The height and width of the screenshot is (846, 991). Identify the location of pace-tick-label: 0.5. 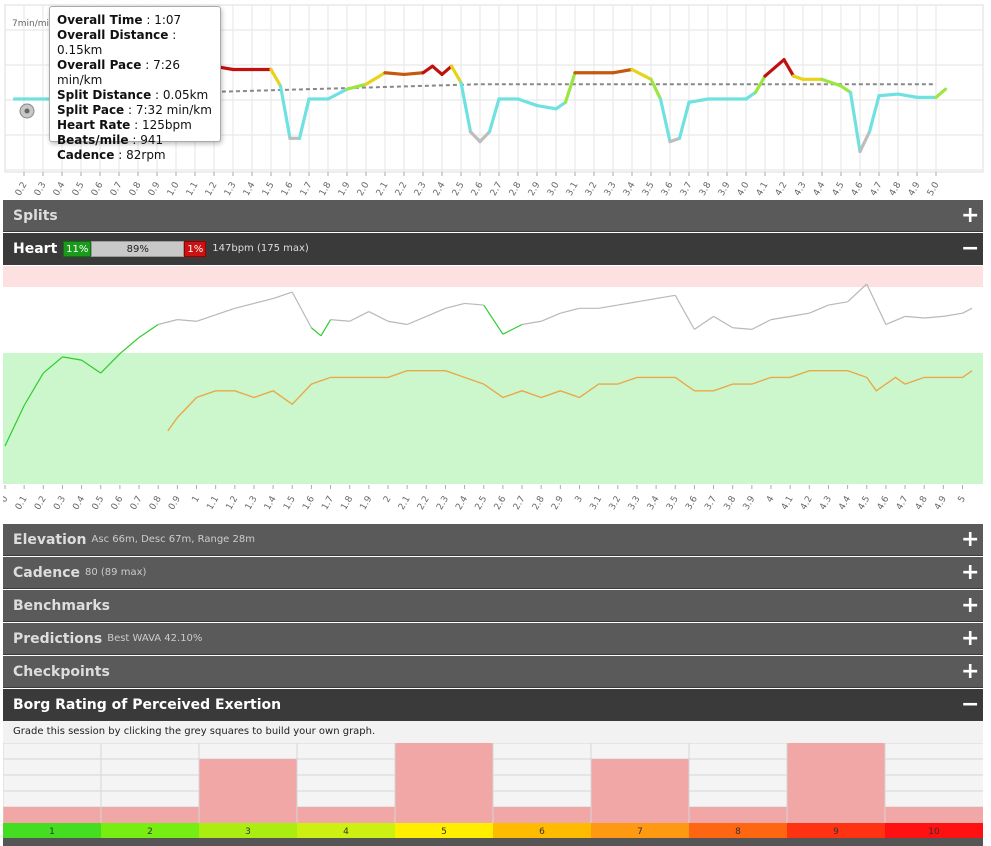
(79, 189).